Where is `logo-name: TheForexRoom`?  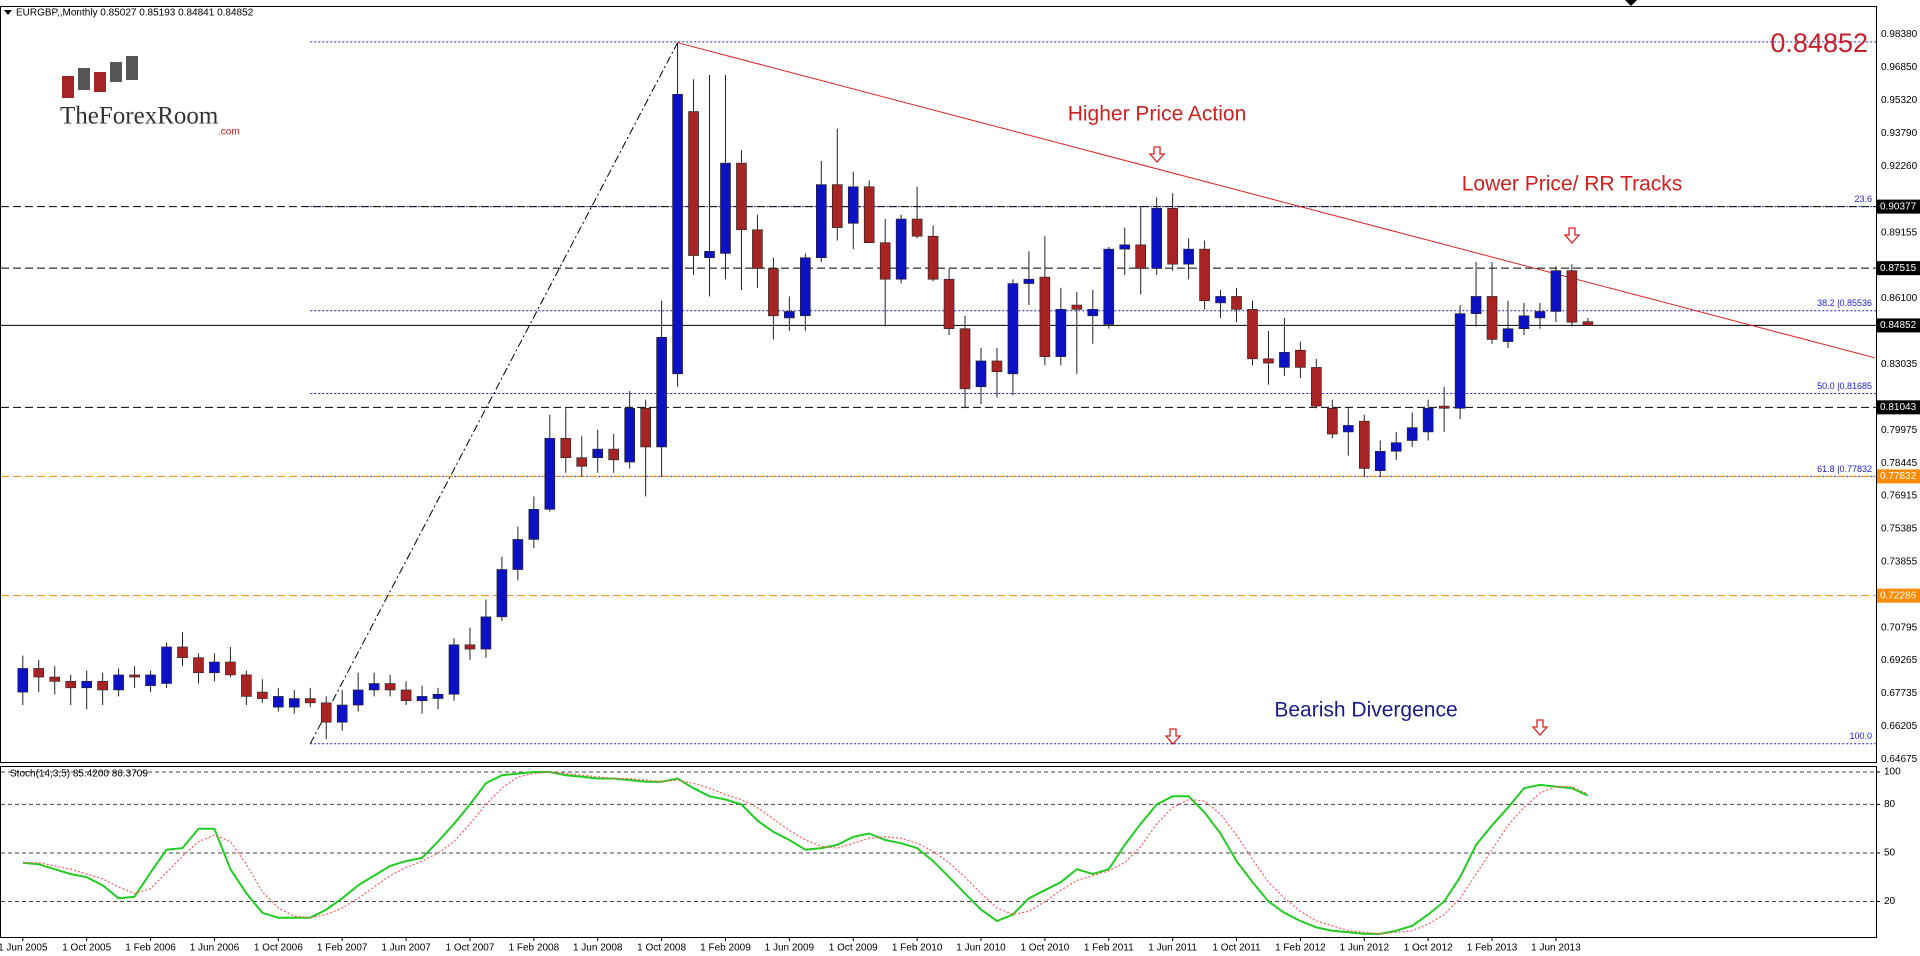
logo-name: TheForexRoom is located at coordinates (139, 116).